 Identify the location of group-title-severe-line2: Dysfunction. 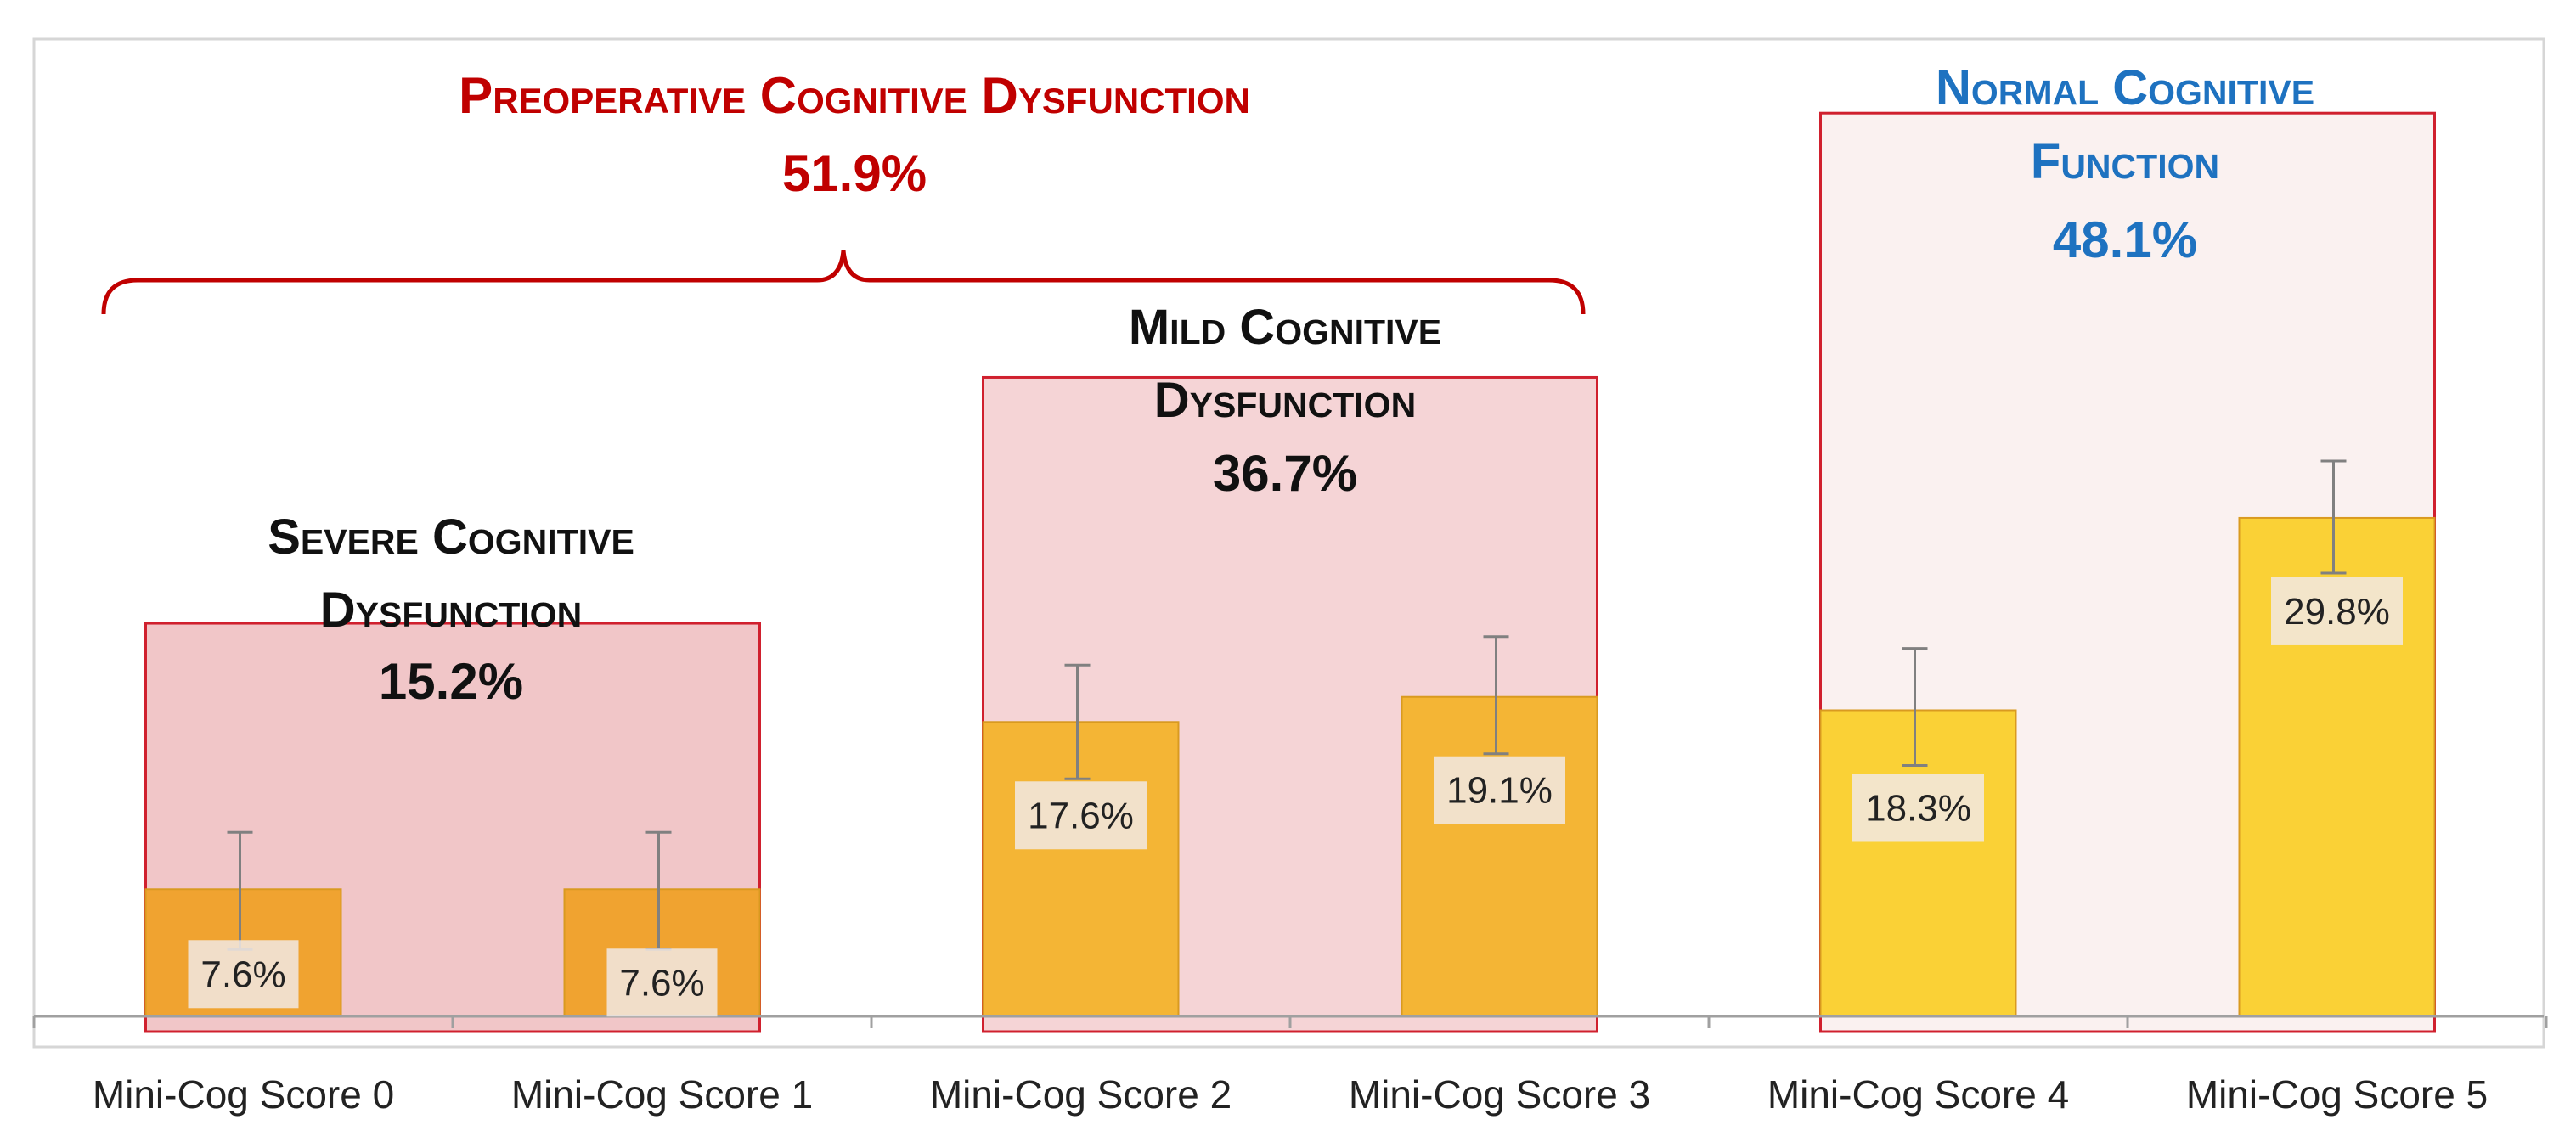
(451, 610).